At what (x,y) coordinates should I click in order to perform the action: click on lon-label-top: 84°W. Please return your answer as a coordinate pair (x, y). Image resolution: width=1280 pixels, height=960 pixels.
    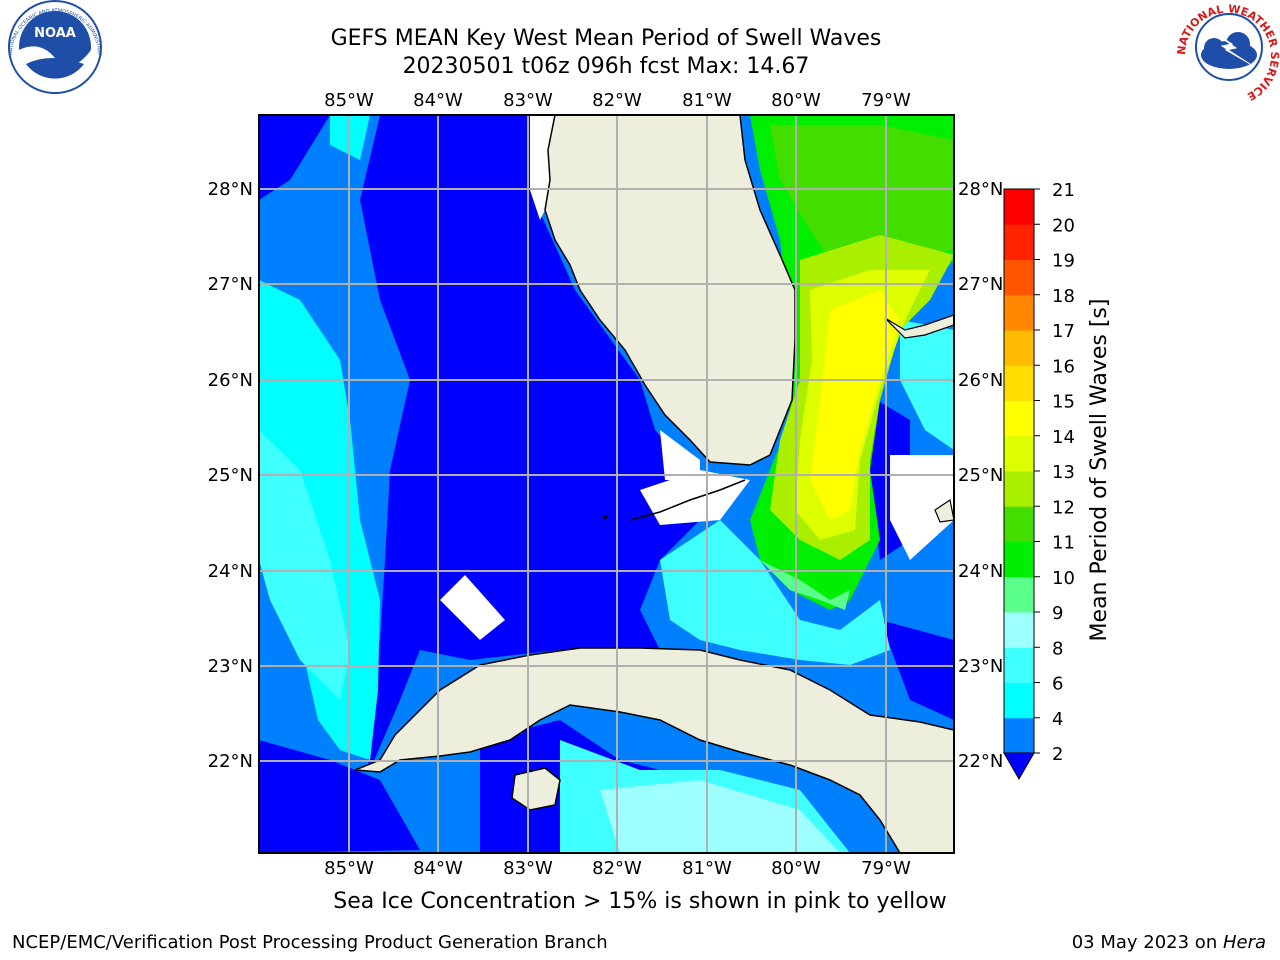
    Looking at the image, I should click on (438, 100).